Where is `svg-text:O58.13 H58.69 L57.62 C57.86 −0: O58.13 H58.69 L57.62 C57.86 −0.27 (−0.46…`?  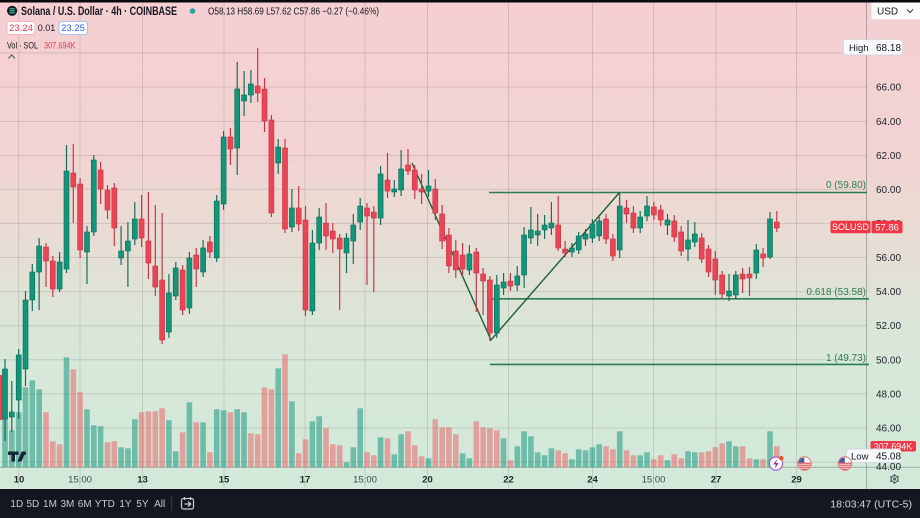 svg-text:O58.13 H58.69 L57.62 C57.86 −0: O58.13 H58.69 L57.62 C57.86 −0.27 (−0.46… is located at coordinates (293, 12).